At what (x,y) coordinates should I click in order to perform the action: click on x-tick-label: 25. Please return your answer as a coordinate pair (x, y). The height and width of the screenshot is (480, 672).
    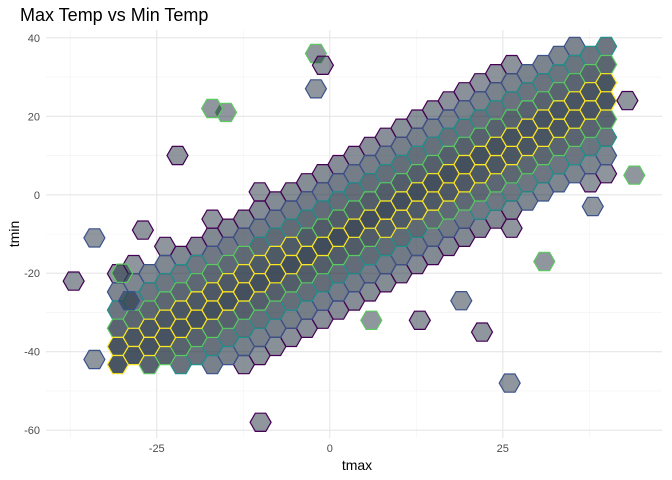
    Looking at the image, I should click on (503, 449).